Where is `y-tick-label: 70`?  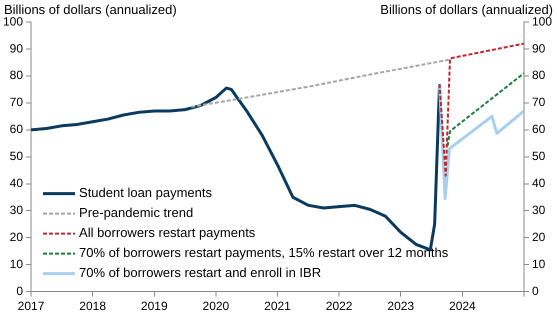 y-tick-label: 70 is located at coordinates (17, 102).